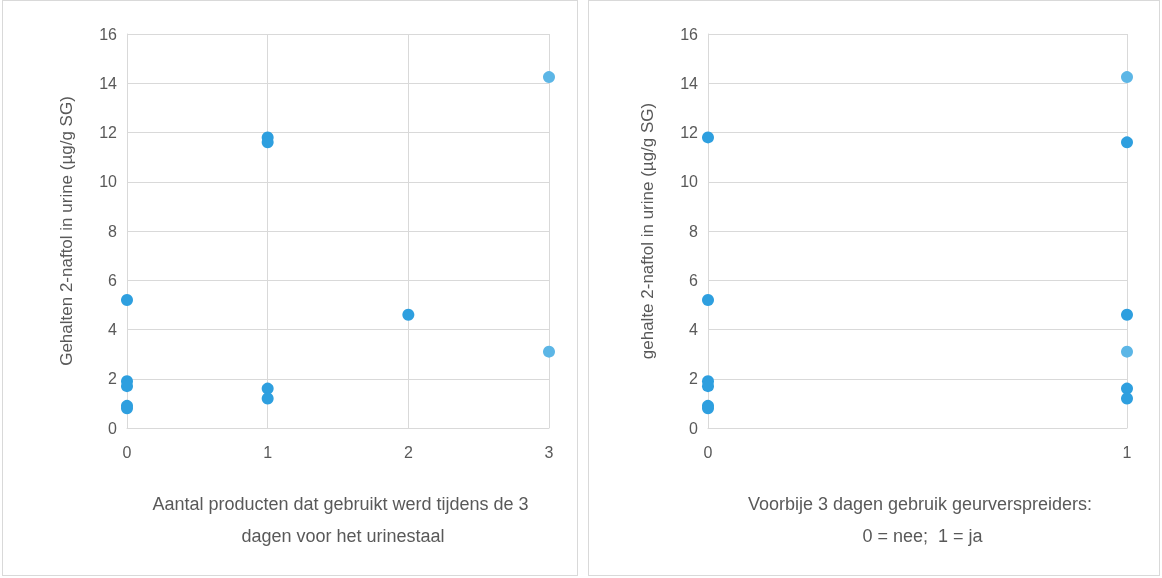 This screenshot has height=578, width=1162. I want to click on y-axis-title: Gehalten 2-naftol in urine (µg/g SG), so click(66, 231).